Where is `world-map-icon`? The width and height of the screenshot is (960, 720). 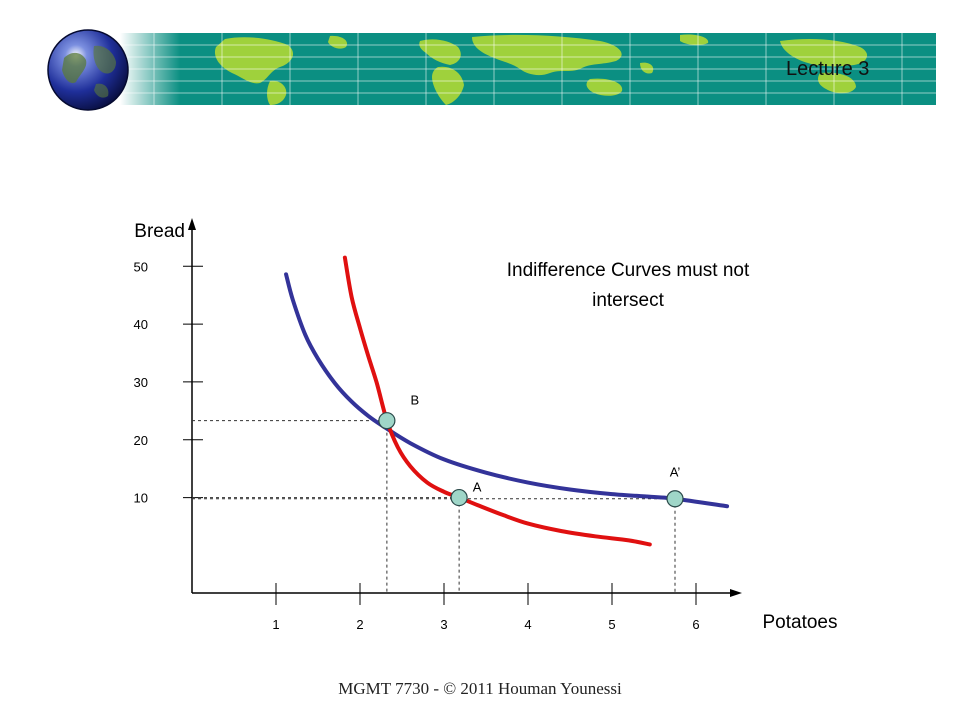
world-map-icon is located at coordinates (528, 69).